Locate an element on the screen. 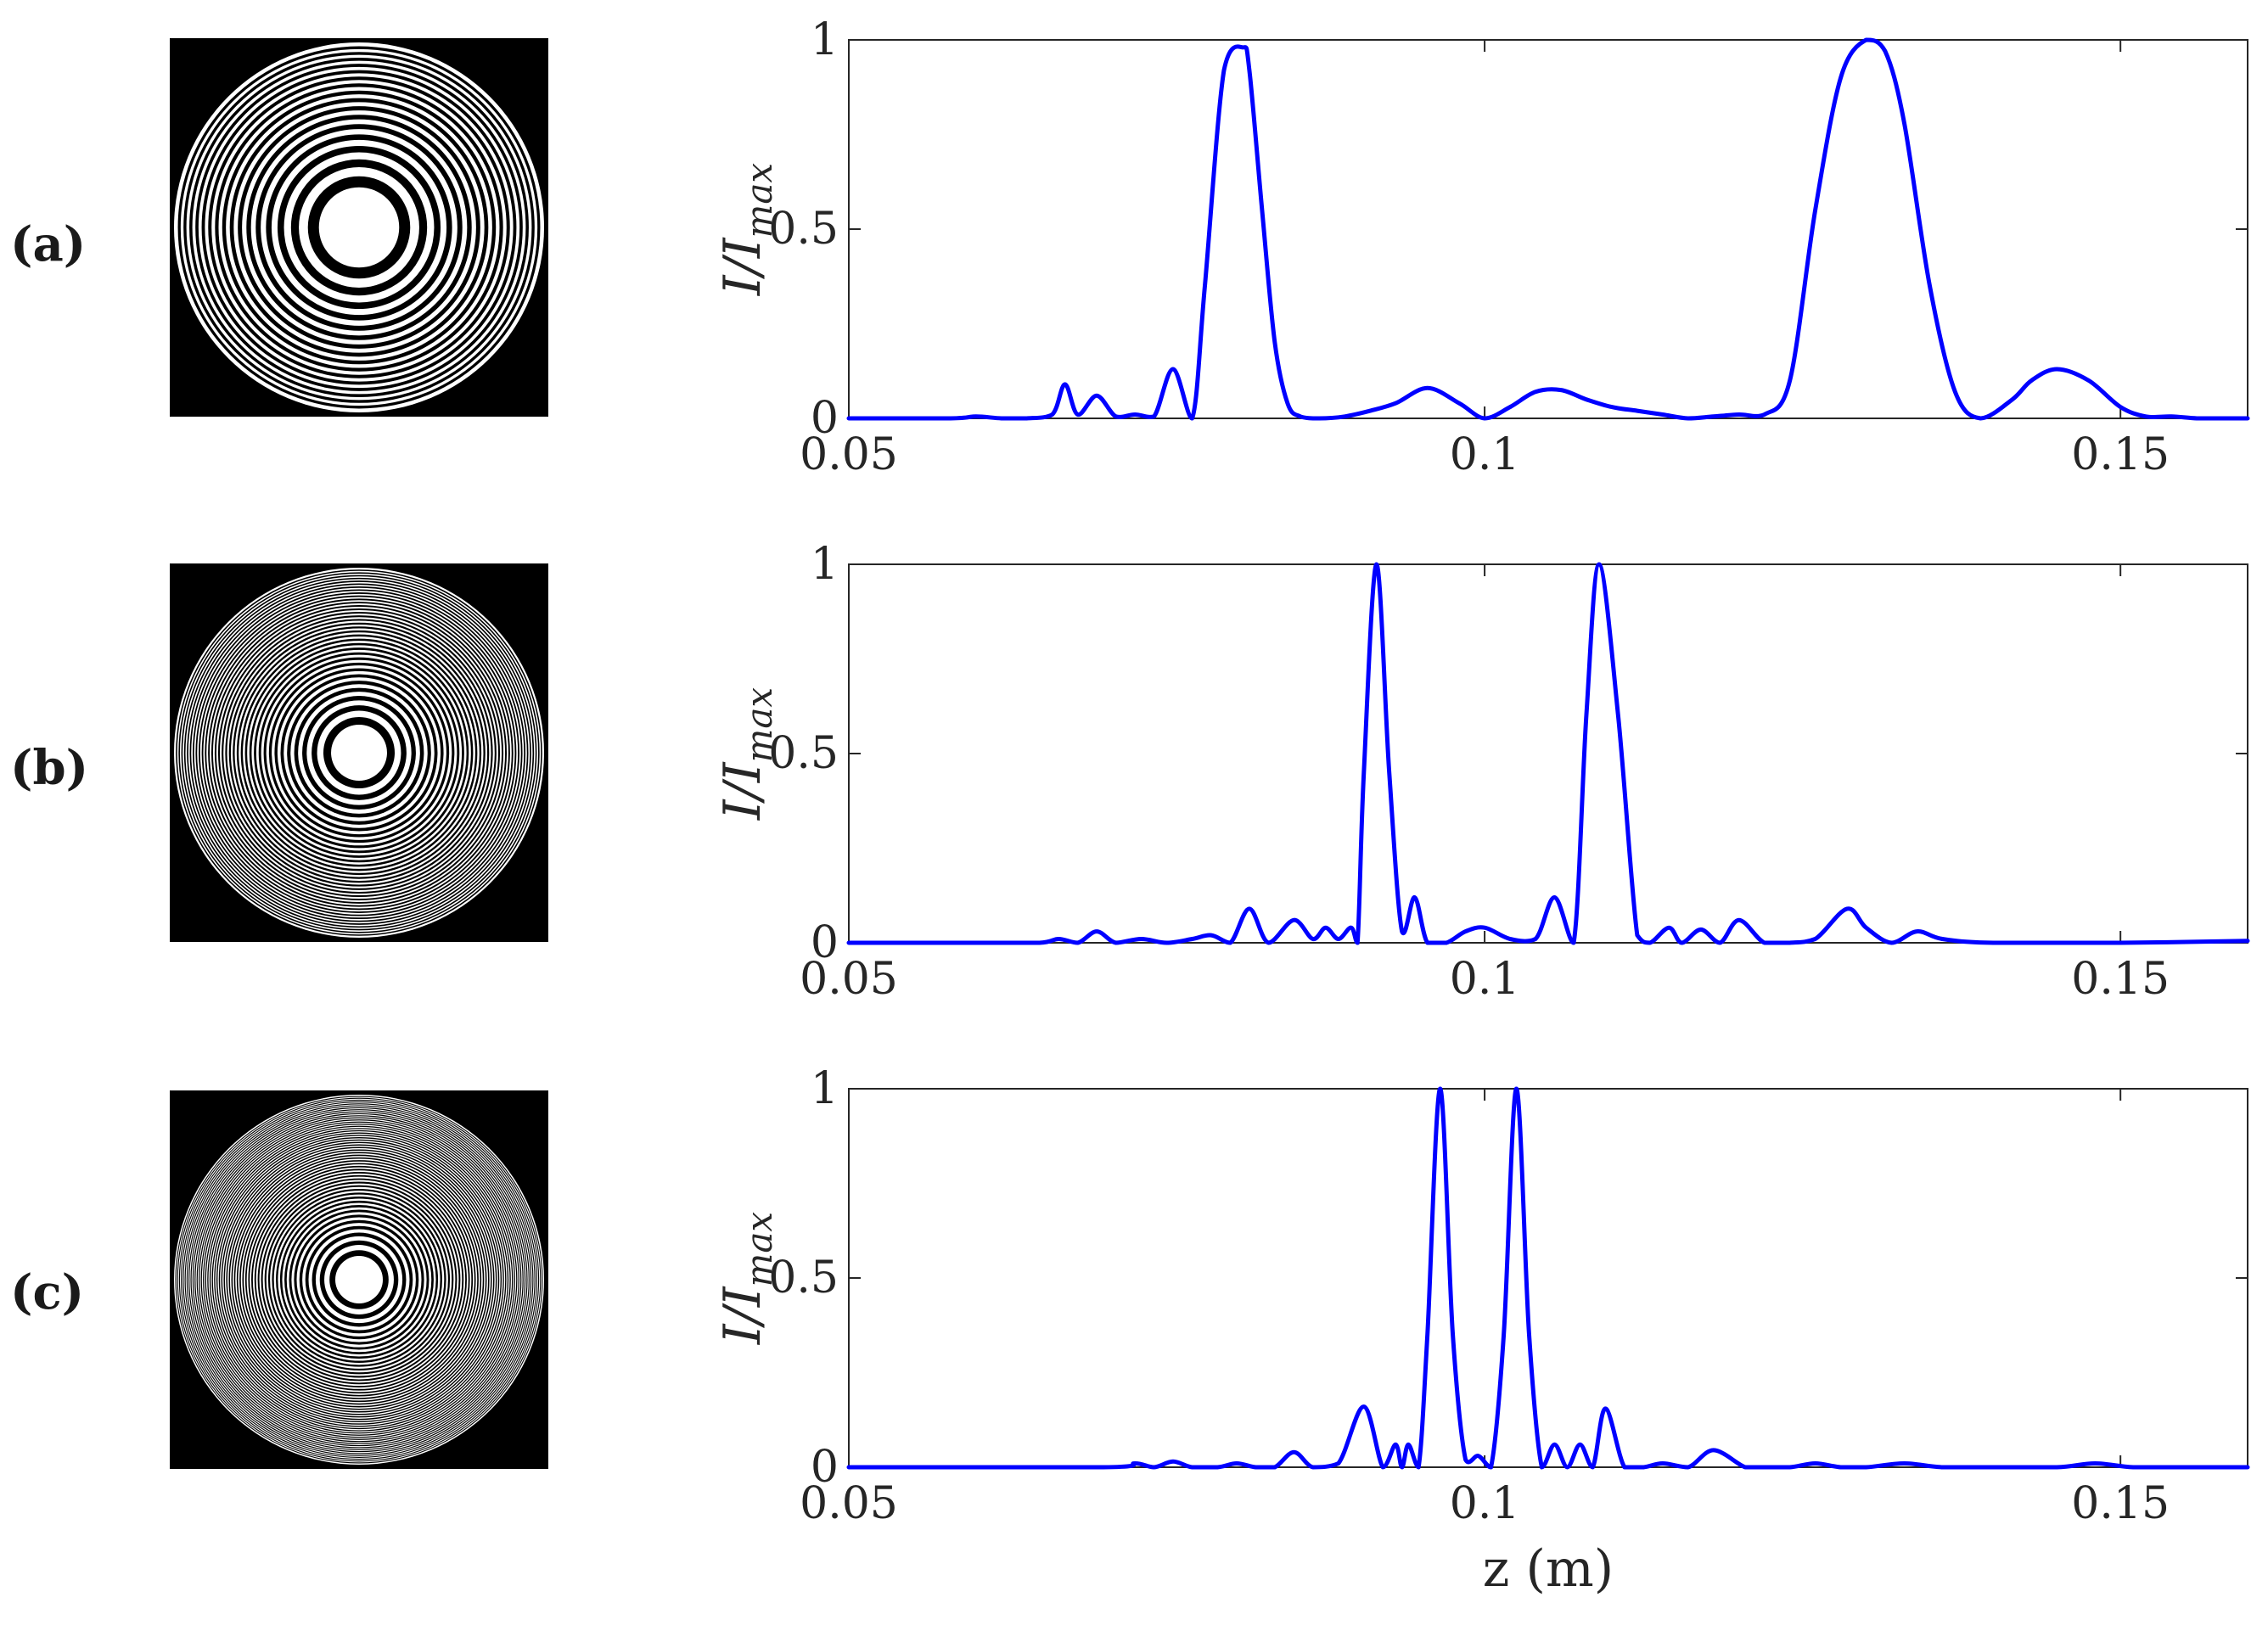 Image resolution: width=2268 pixels, height=1631 pixels. x-axis-label: z (m) is located at coordinates (1548, 1569).